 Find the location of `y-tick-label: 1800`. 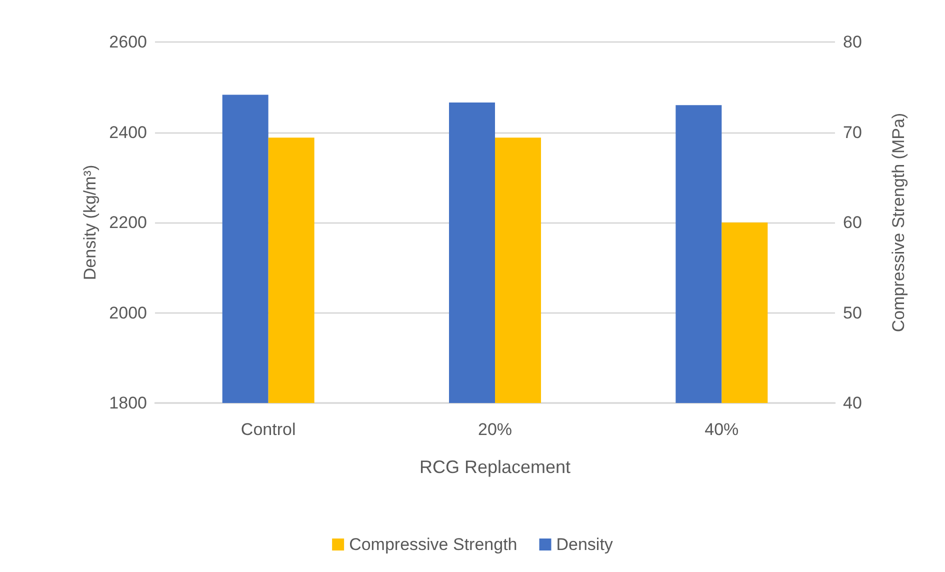

y-tick-label: 1800 is located at coordinates (128, 403).